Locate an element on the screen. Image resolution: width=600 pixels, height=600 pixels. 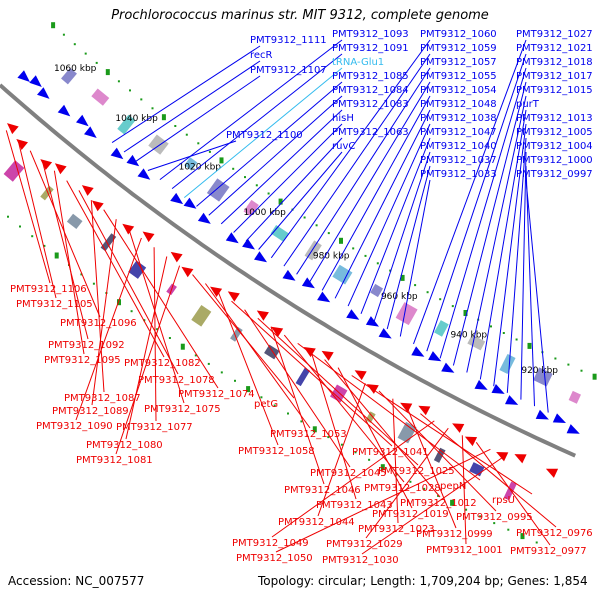
forward-gene-label: PMT9312_1004 is located at coordinates (554, 146).